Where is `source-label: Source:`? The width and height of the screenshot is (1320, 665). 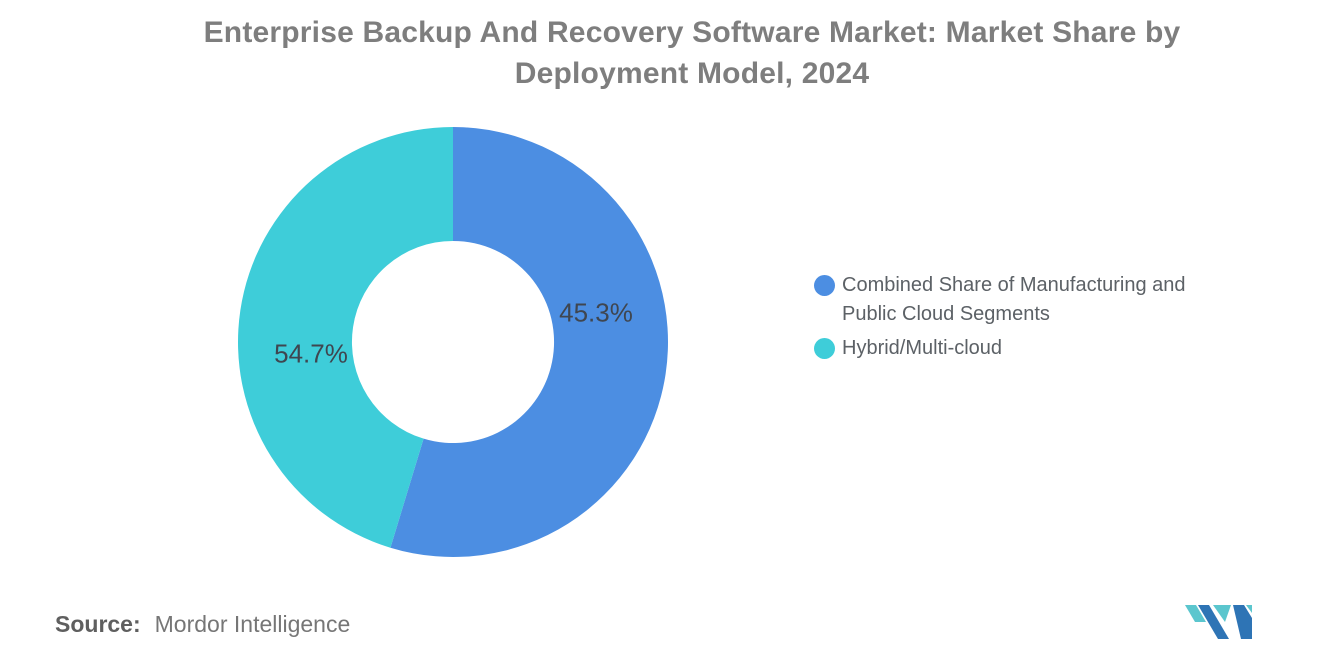 source-label: Source: is located at coordinates (98, 624).